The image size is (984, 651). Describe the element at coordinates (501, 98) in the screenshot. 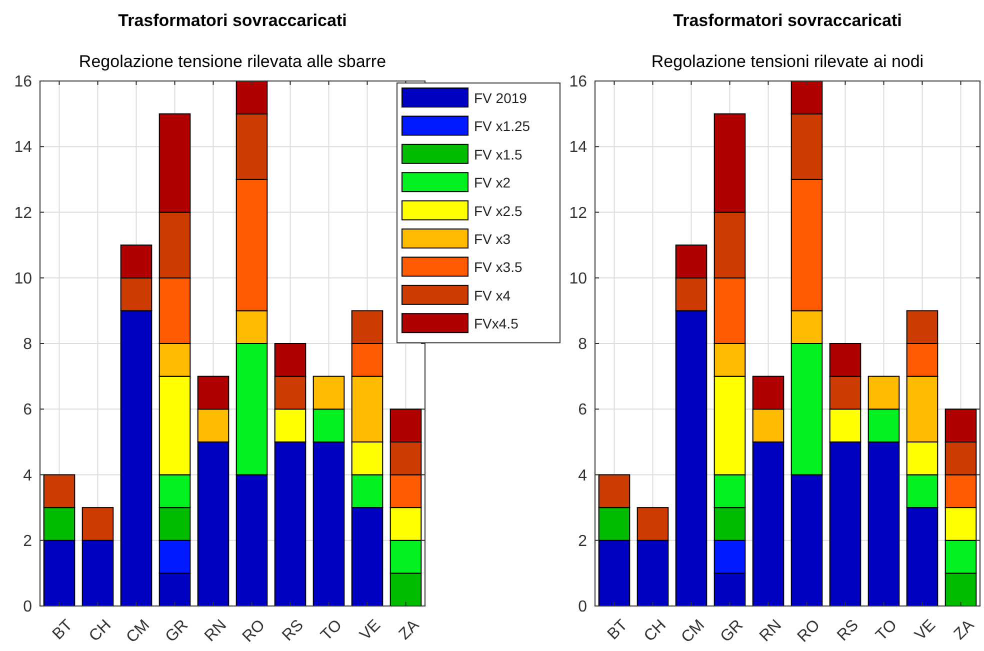

I see `legend-label: FV 2019` at that location.